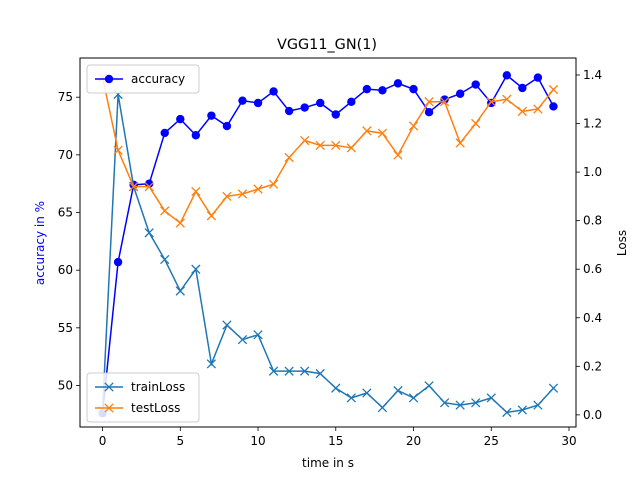 Image resolution: width=640 pixels, height=480 pixels. What do you see at coordinates (65, 155) in the screenshot?
I see `left-y-tick-label: 70` at bounding box center [65, 155].